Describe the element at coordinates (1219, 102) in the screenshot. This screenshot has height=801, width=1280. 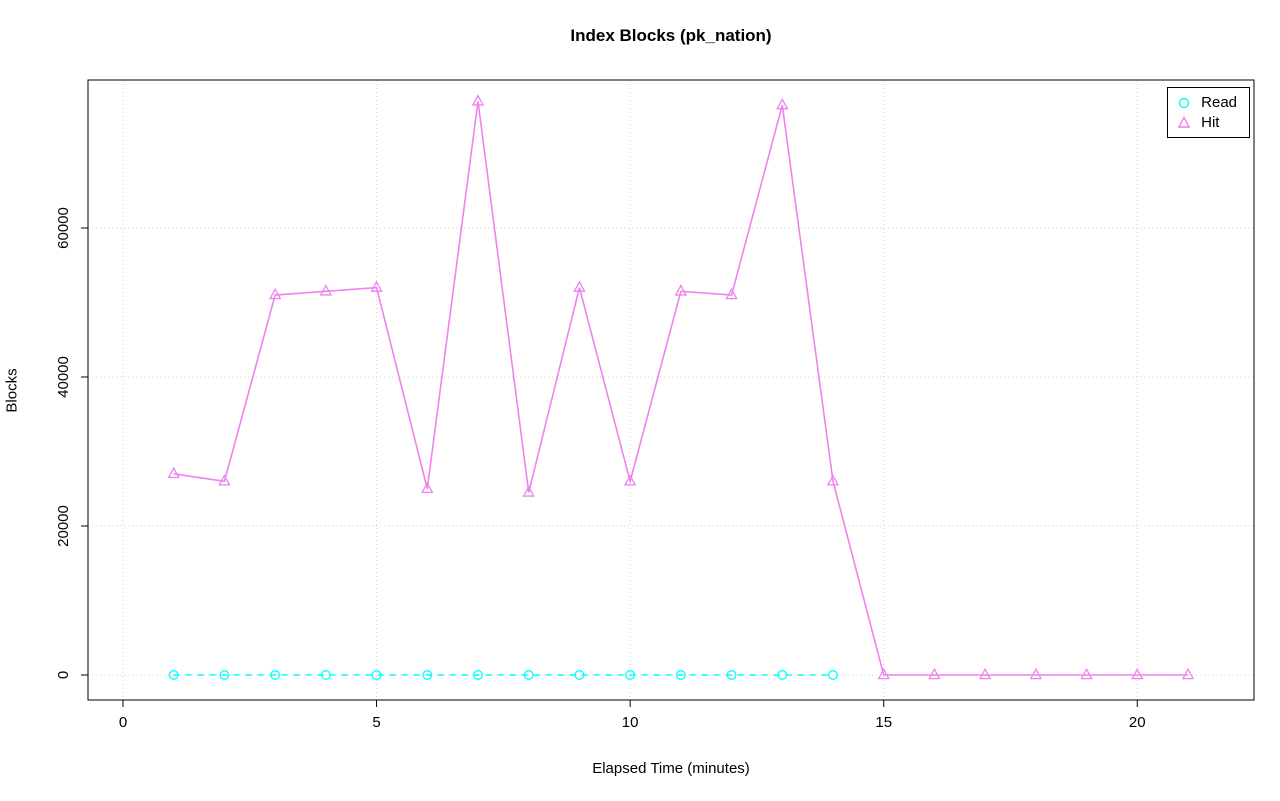
I see `legend-label-read: Read` at that location.